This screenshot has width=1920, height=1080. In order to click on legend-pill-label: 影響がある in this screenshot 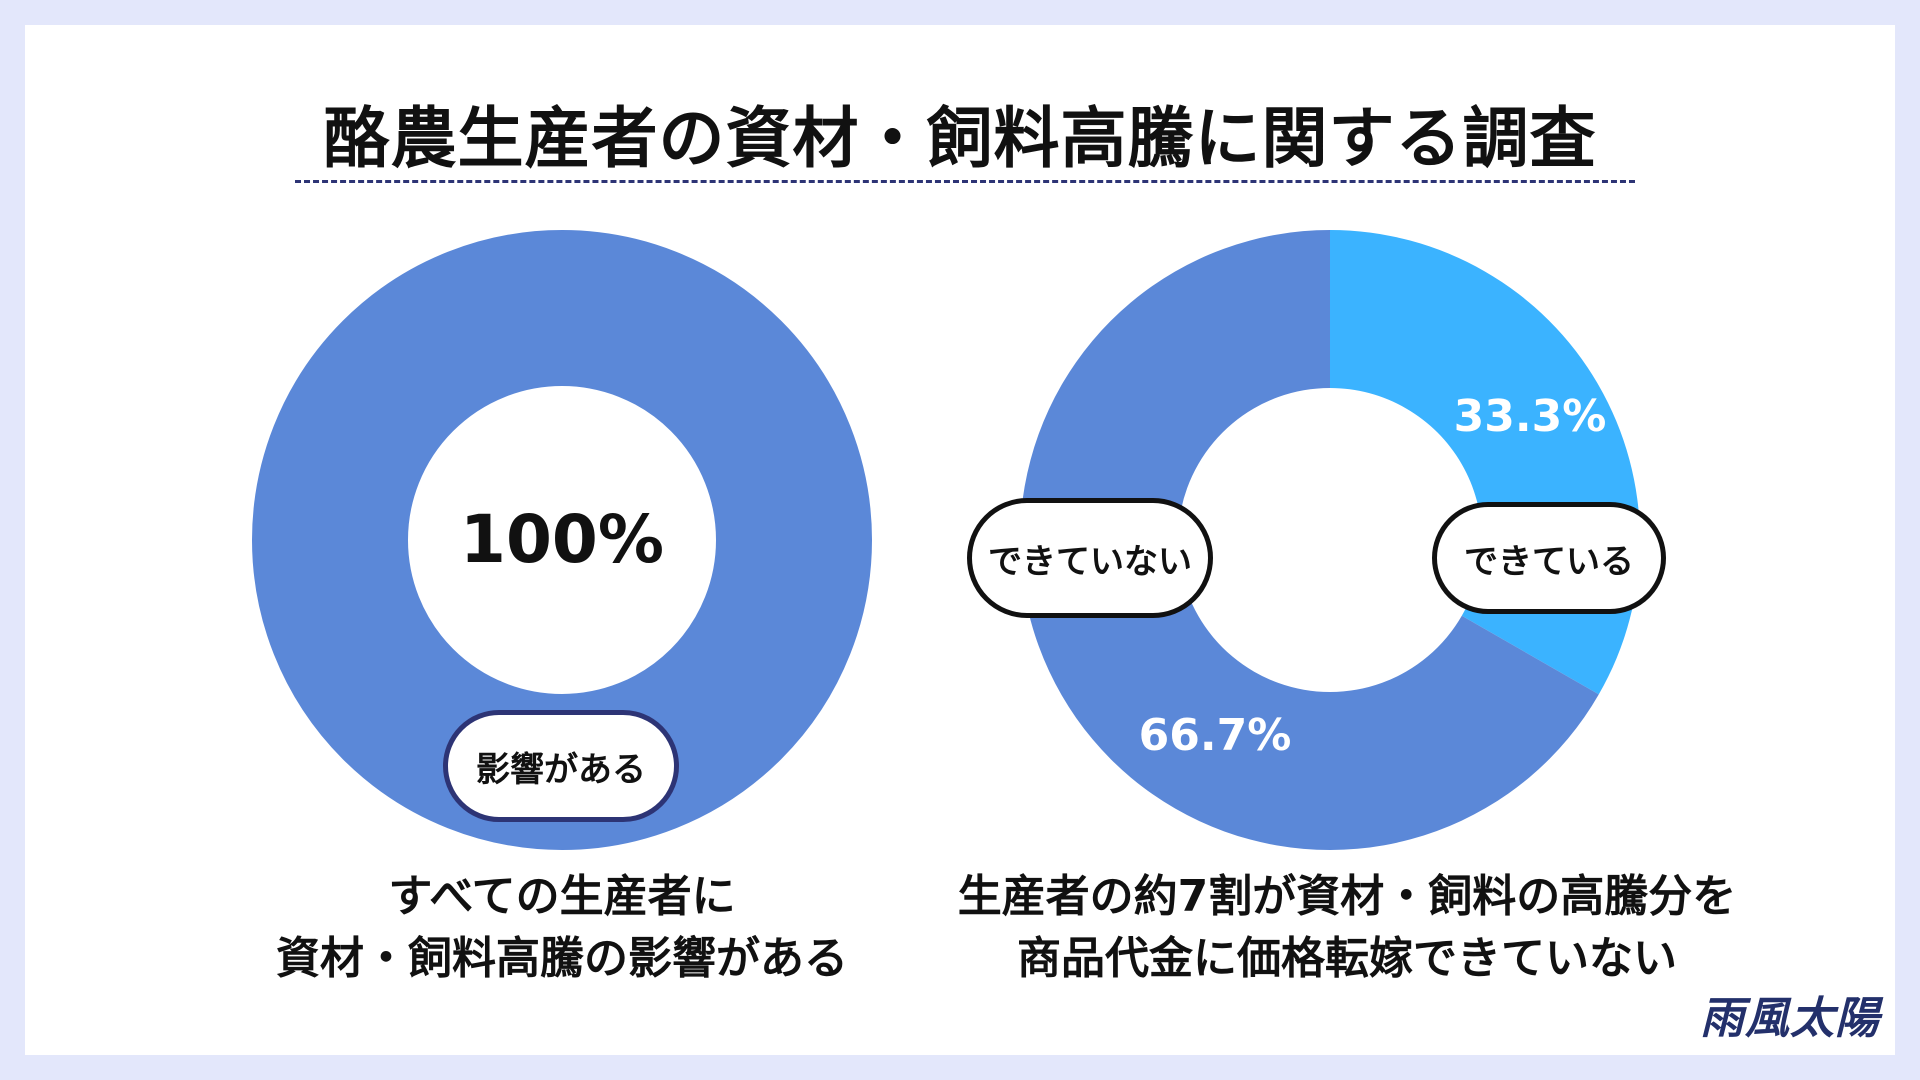, I will do `click(561, 769)`.